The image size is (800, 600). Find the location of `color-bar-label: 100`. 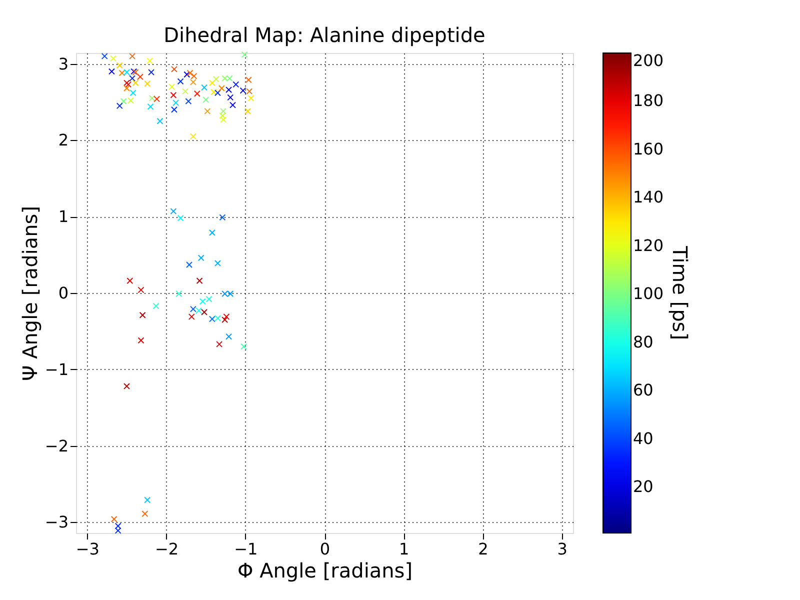

color-bar-label: 100 is located at coordinates (648, 294).